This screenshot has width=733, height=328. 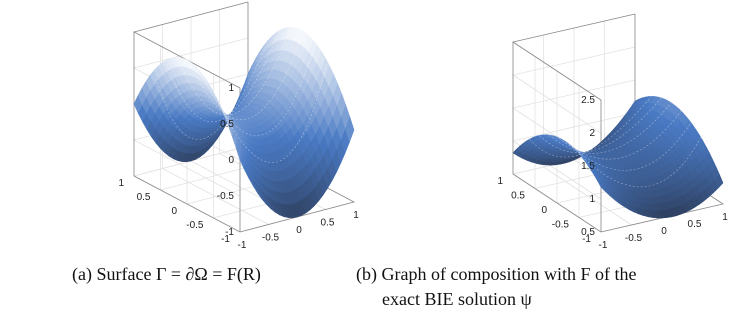 I want to click on caption-b-line1: (b) Graph of composition with F of the, so click(x=496, y=274).